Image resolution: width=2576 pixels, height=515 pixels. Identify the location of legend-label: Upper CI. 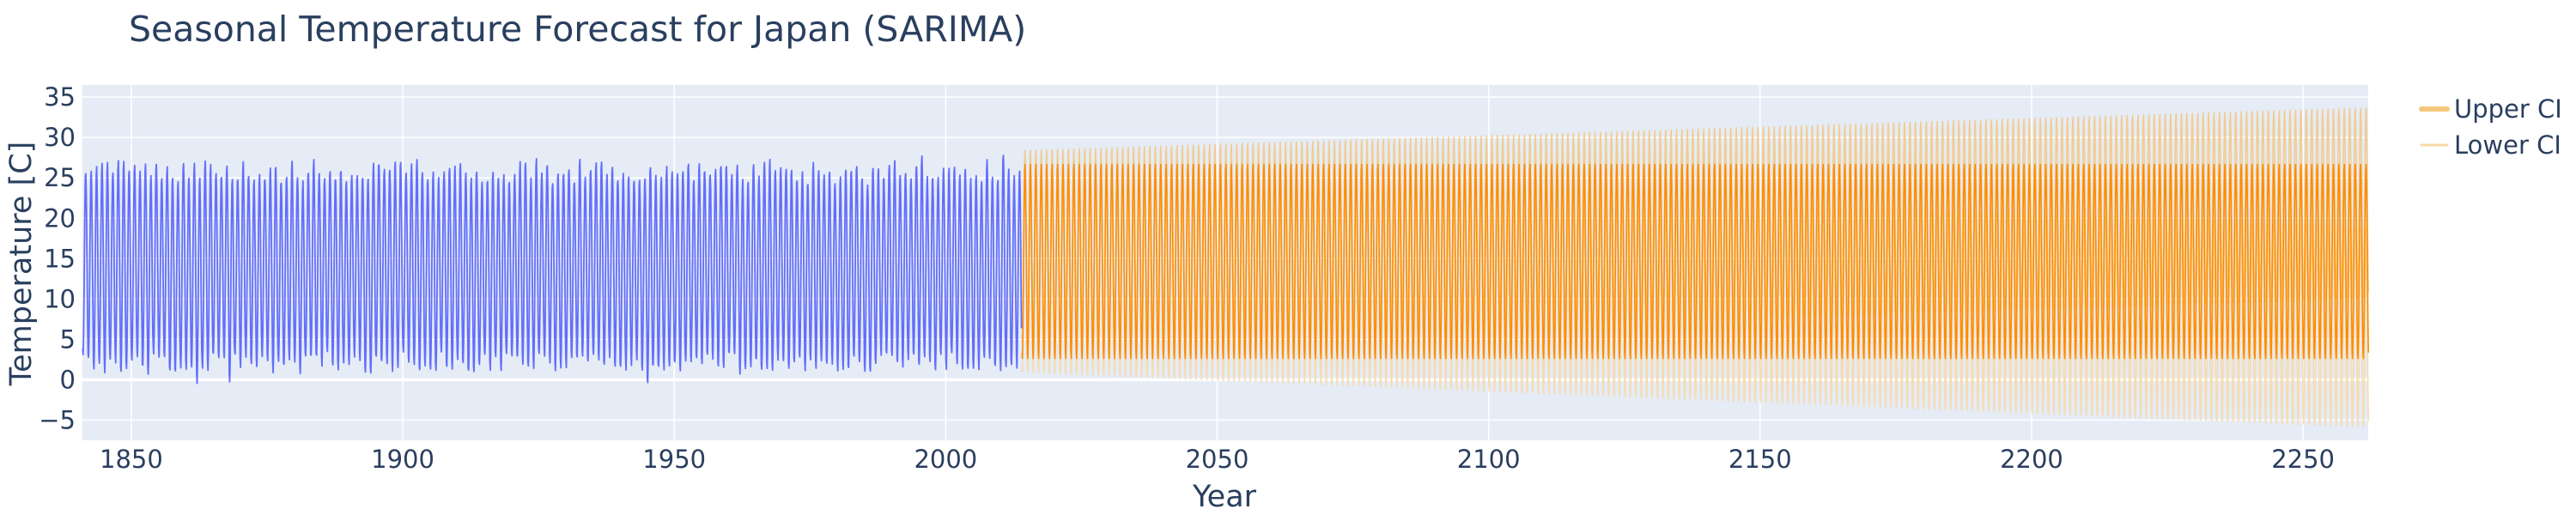
(2508, 109).